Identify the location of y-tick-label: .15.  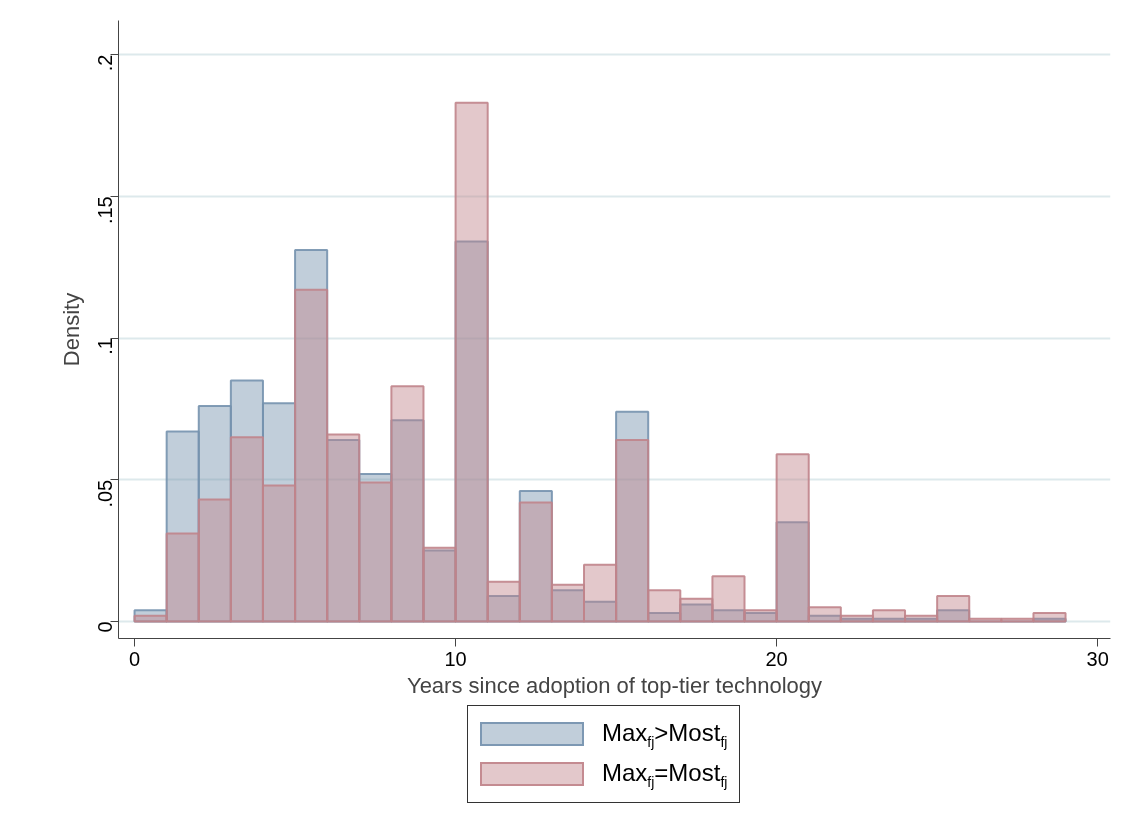
(105, 210).